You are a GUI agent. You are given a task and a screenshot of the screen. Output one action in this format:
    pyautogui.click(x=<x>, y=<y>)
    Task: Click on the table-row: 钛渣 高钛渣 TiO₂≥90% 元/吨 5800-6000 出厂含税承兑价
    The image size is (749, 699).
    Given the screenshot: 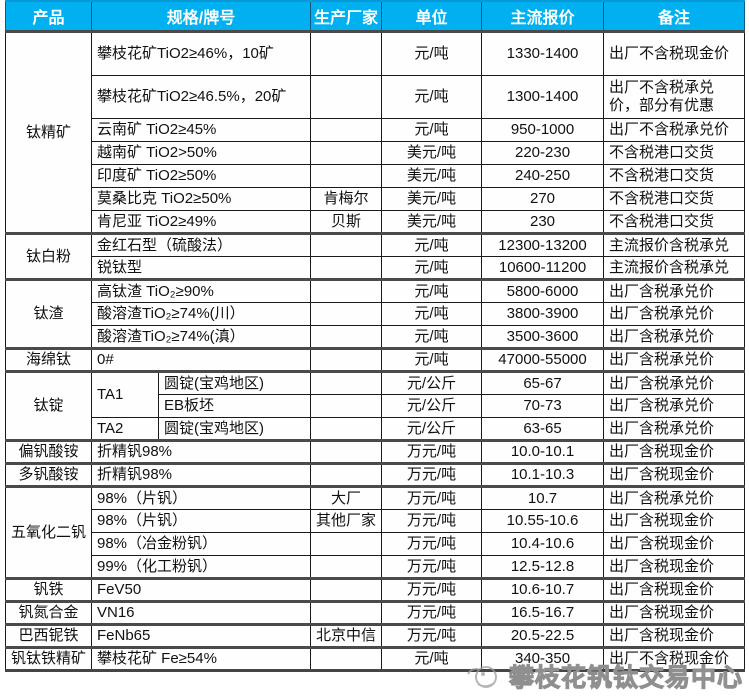 What is the action you would take?
    pyautogui.click(x=375, y=313)
    